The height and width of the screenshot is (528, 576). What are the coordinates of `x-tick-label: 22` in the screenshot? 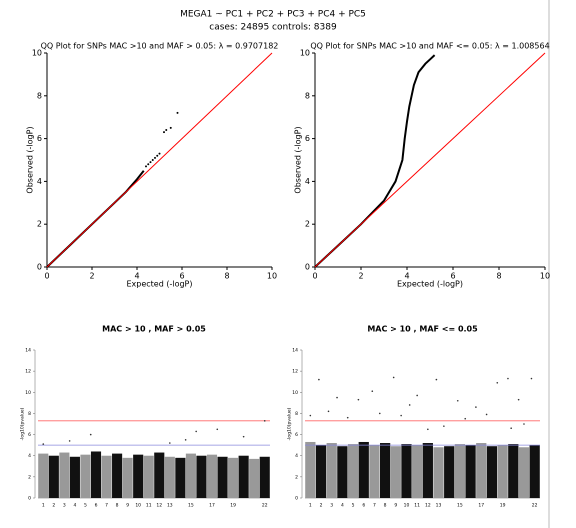 It's located at (265, 506).